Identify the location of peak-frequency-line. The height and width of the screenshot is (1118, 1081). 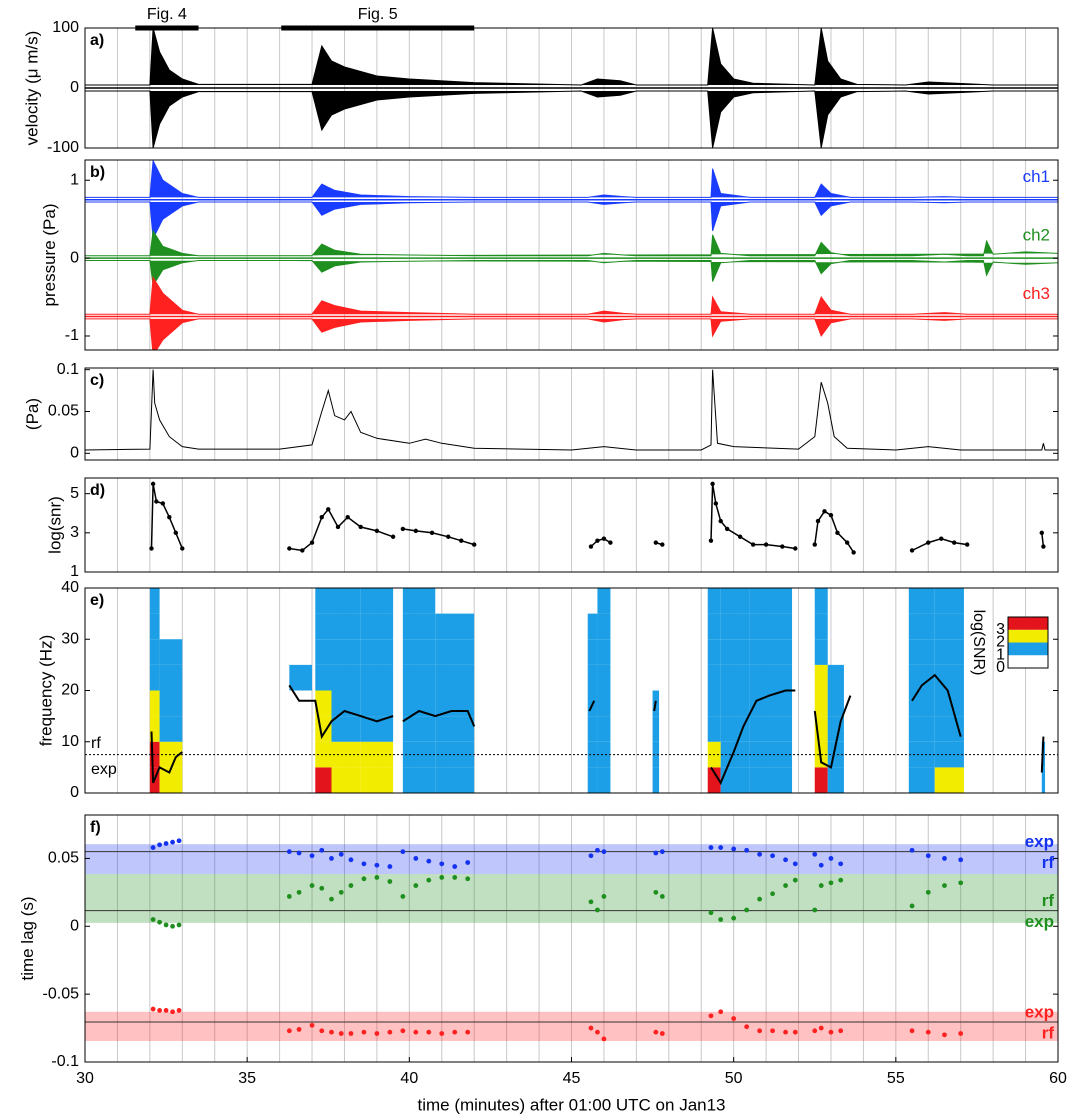
(597, 729).